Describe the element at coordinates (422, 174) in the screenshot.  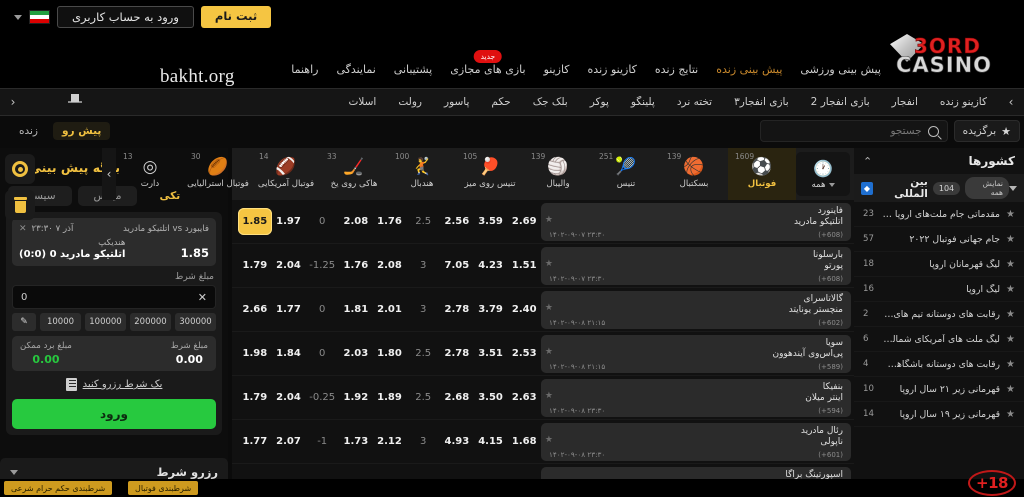
I see `sport-tab-هندبال: 100 🤾 هندبال` at that location.